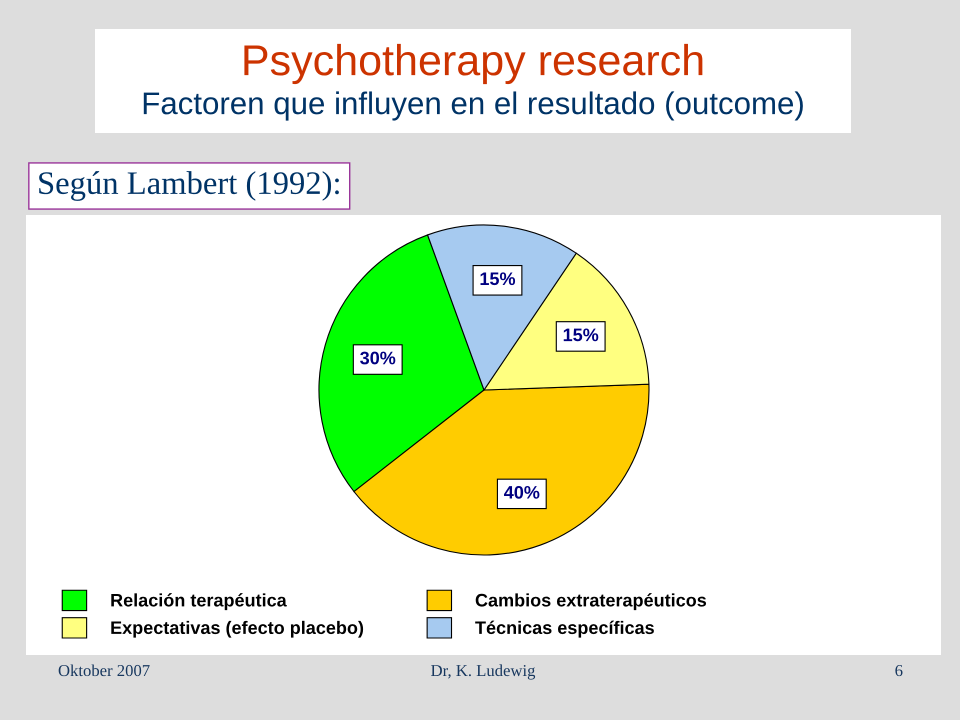  Describe the element at coordinates (591, 601) in the screenshot. I see `legend-label: Cambios extraterapéuticos` at that location.